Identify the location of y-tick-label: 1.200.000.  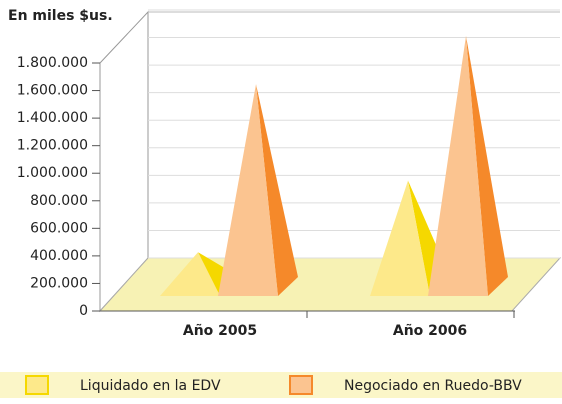
(52, 146).